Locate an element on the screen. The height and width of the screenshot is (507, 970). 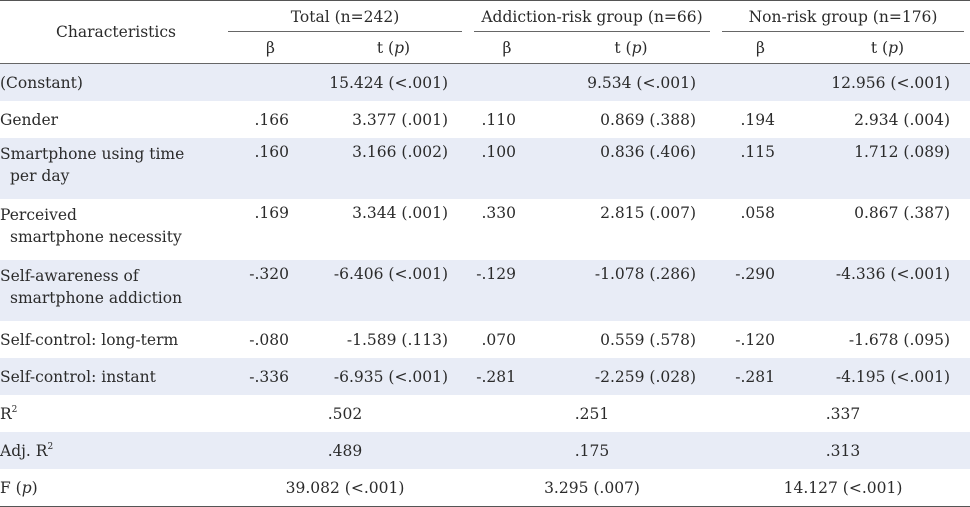
group-header-non-risk: Non-risk group (n=176) is located at coordinates (843, 16).